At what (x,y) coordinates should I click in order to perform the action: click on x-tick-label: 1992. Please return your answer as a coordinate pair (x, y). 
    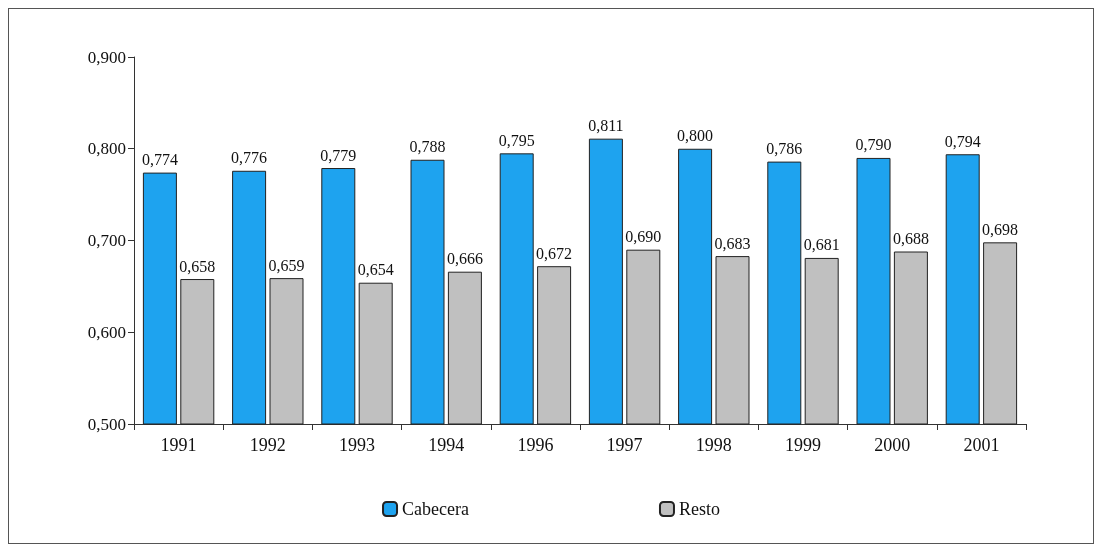
    Looking at the image, I should click on (267, 445).